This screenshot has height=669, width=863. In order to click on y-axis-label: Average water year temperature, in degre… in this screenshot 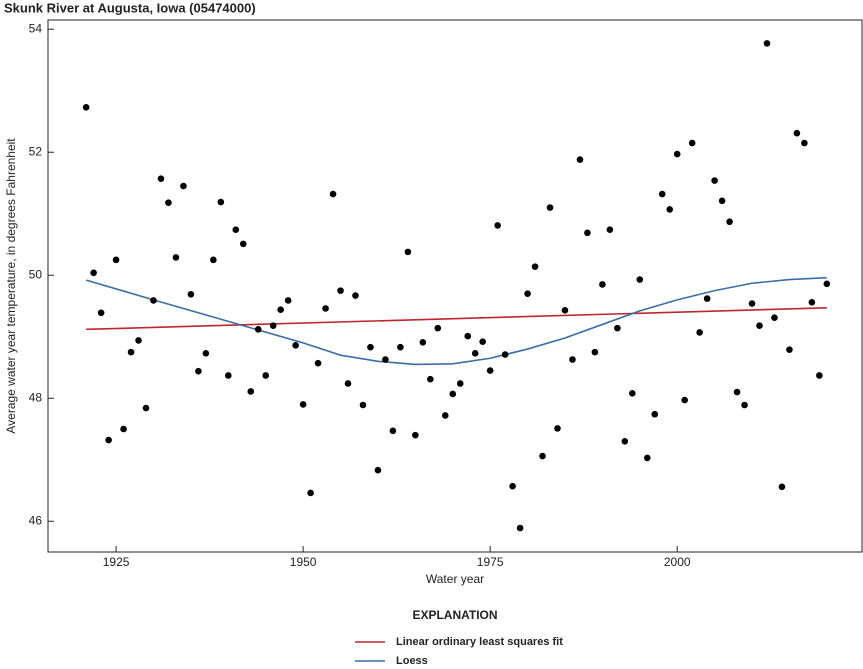, I will do `click(11, 286)`.